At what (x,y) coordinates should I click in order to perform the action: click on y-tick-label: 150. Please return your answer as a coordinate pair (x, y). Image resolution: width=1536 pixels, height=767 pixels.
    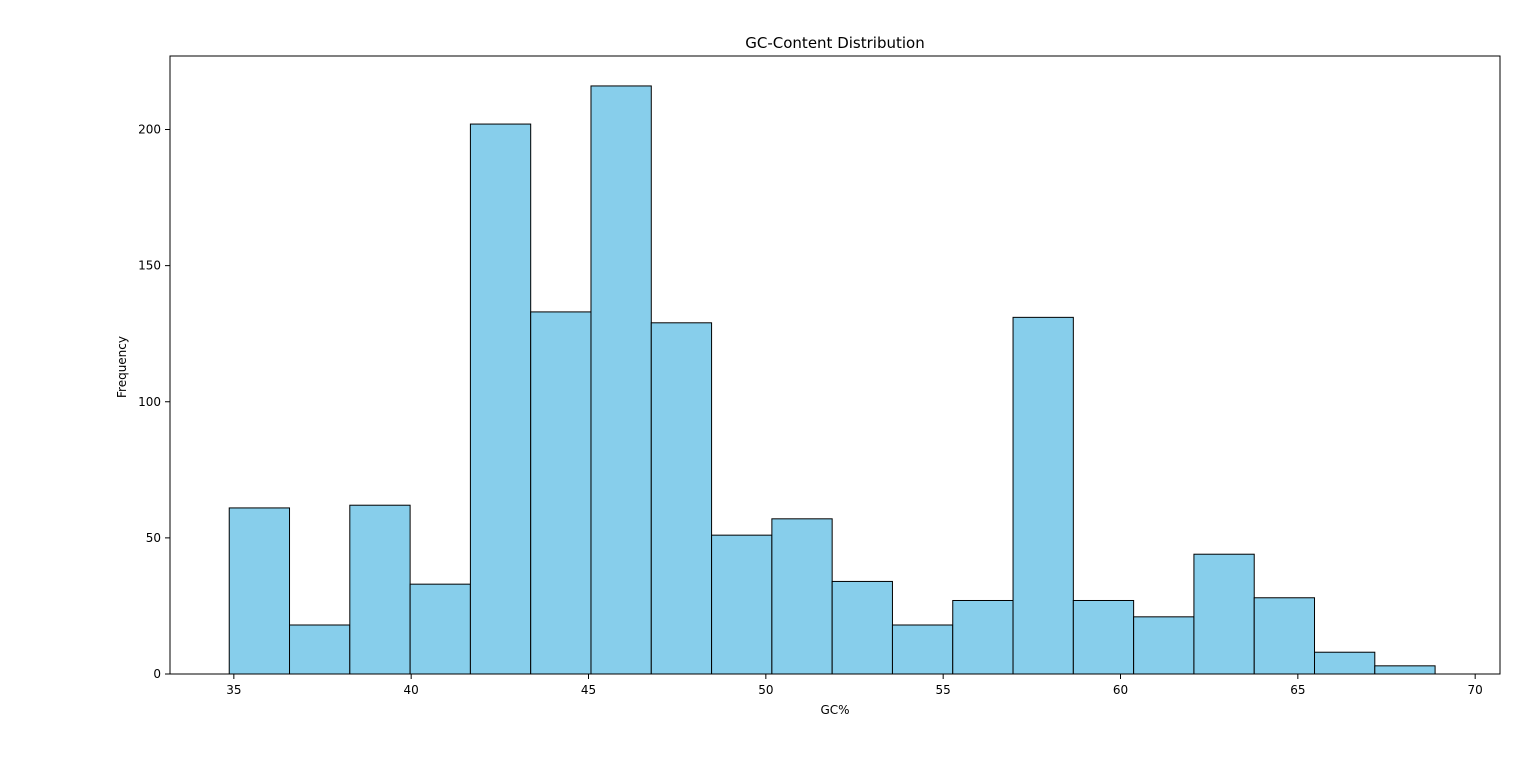
    Looking at the image, I should click on (149, 266).